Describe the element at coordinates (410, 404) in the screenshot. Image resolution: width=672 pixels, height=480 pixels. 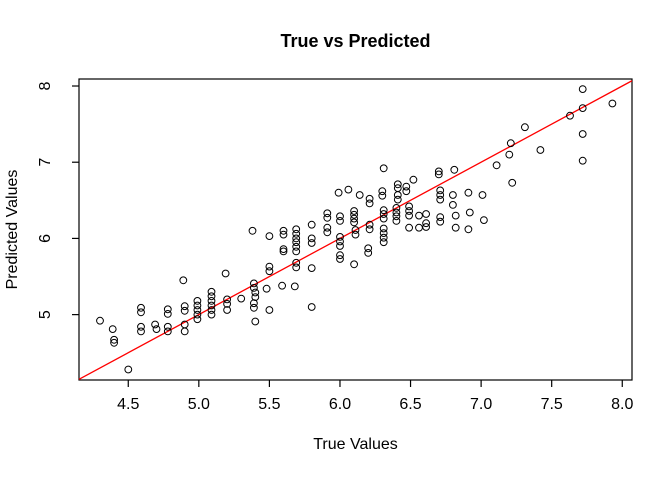
I see `x-tick-label: 6.5` at that location.